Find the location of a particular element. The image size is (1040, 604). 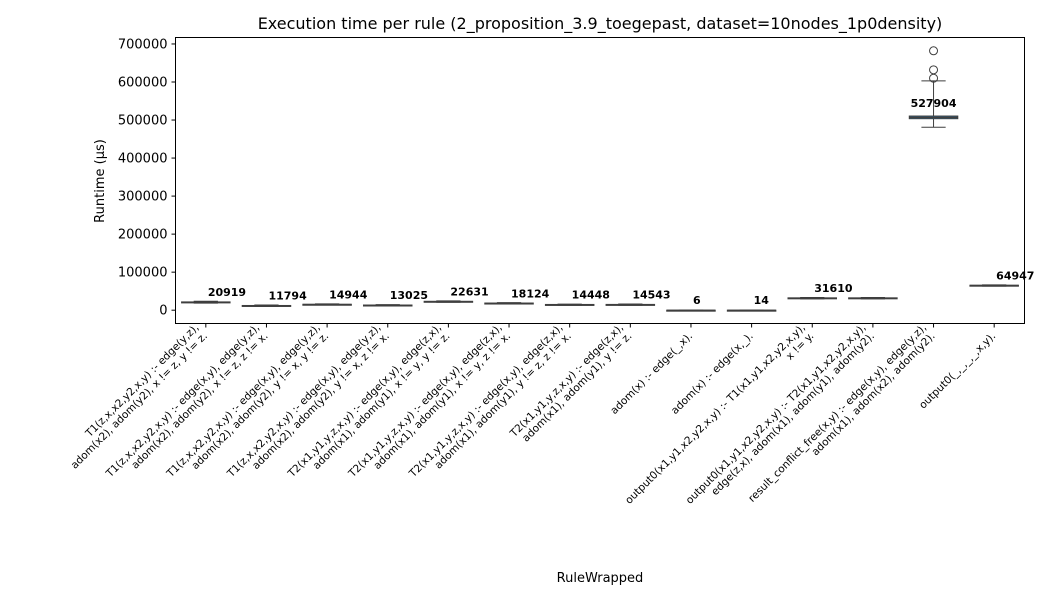

median-value-label: 14 is located at coordinates (762, 300).